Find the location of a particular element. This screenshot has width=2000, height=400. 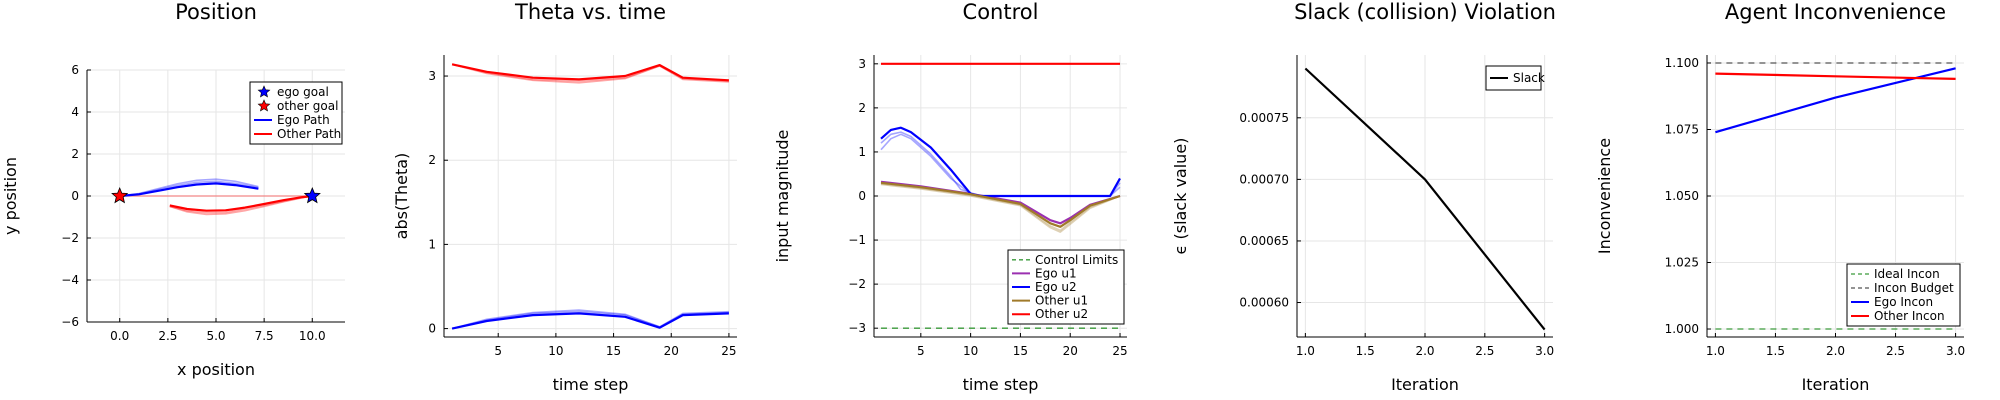

y-tick-label: −1 is located at coordinates (857, 240).